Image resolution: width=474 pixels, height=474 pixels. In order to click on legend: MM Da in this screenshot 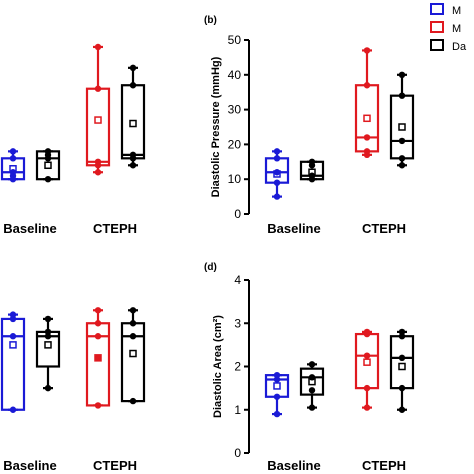, I will do `click(448, 28)`.